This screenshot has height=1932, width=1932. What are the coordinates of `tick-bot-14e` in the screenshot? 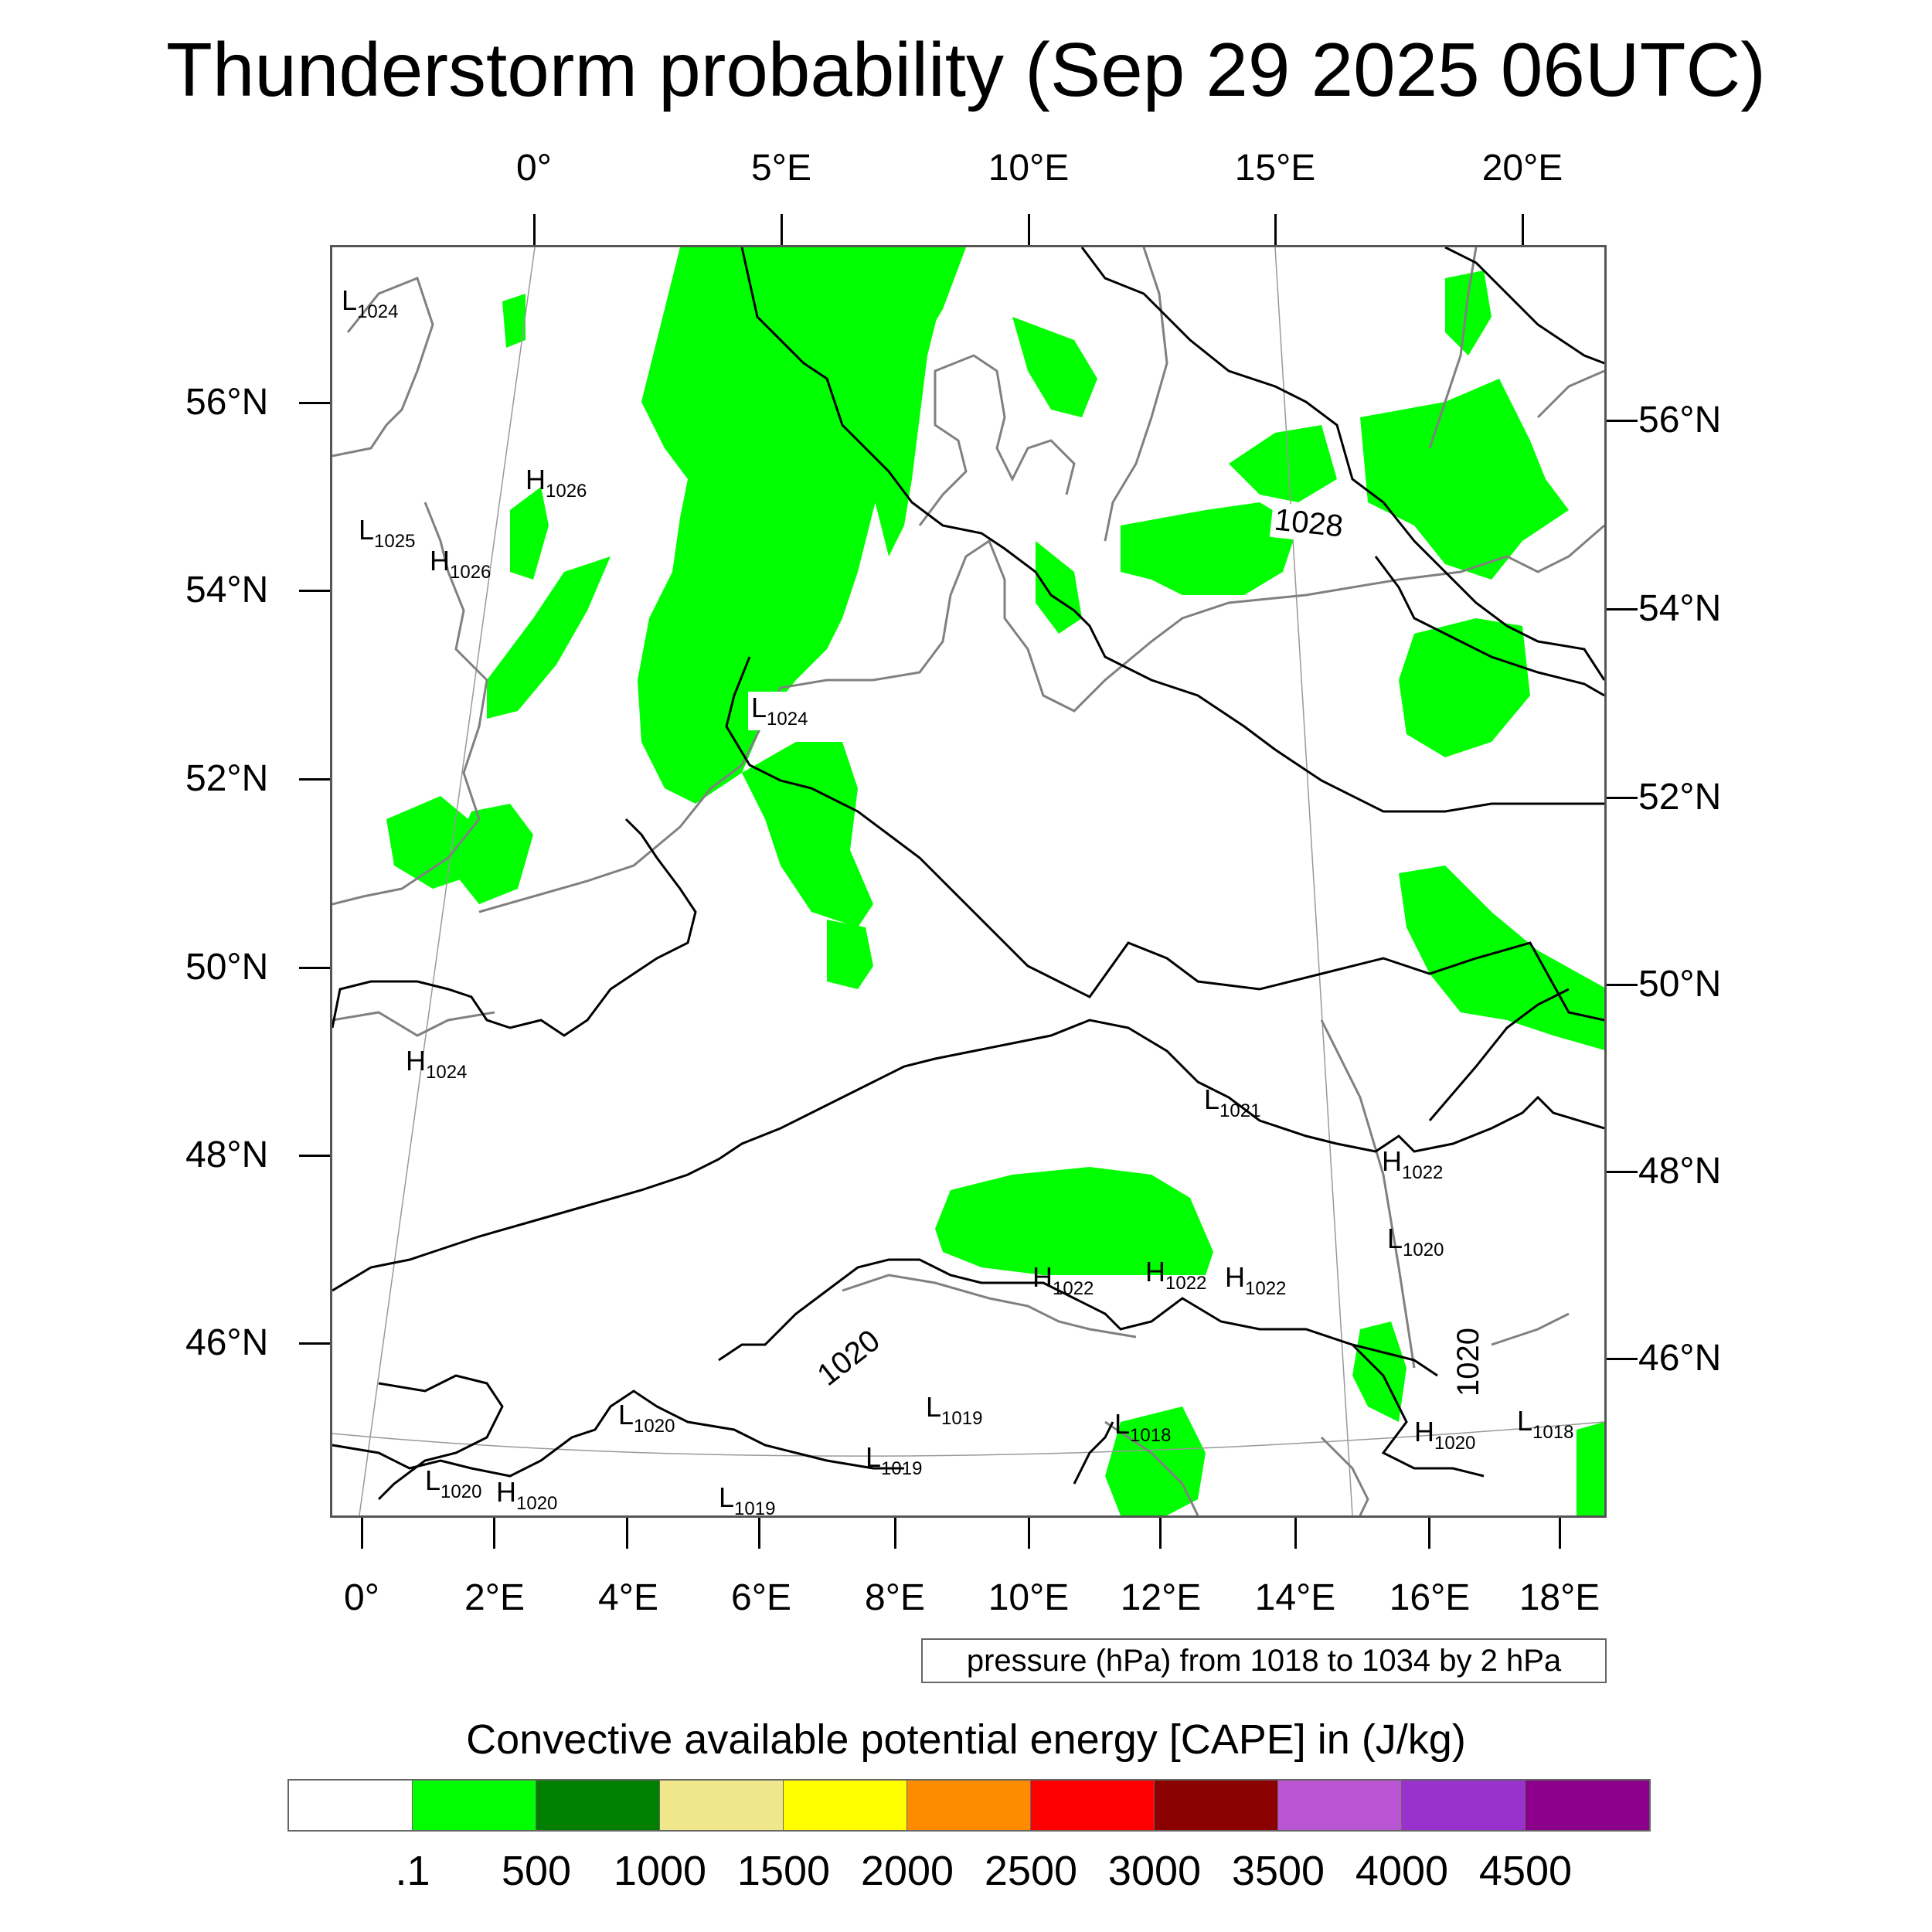 It's located at (1296, 1533).